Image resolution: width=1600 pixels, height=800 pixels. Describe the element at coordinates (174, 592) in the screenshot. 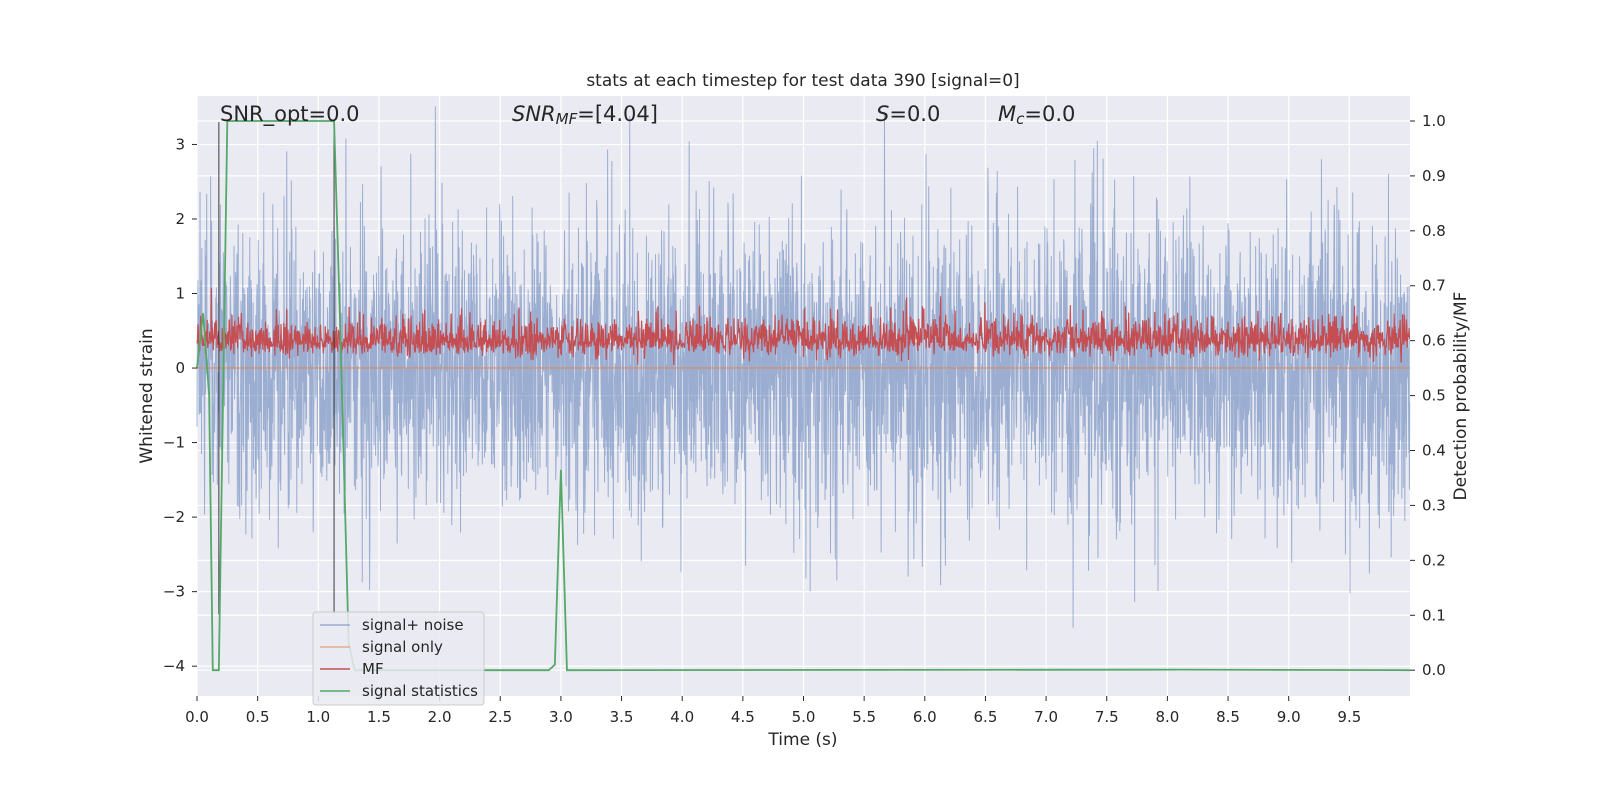

I see `y-left-tick-label: −3` at that location.